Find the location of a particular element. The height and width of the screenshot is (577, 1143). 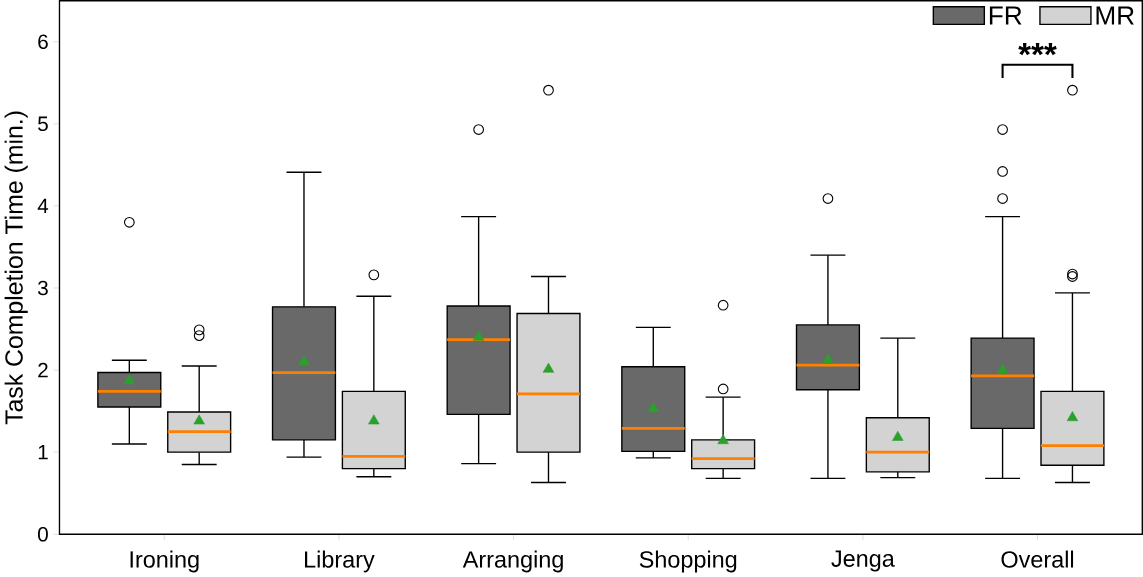

y-tick-label: 6 is located at coordinates (43, 42).